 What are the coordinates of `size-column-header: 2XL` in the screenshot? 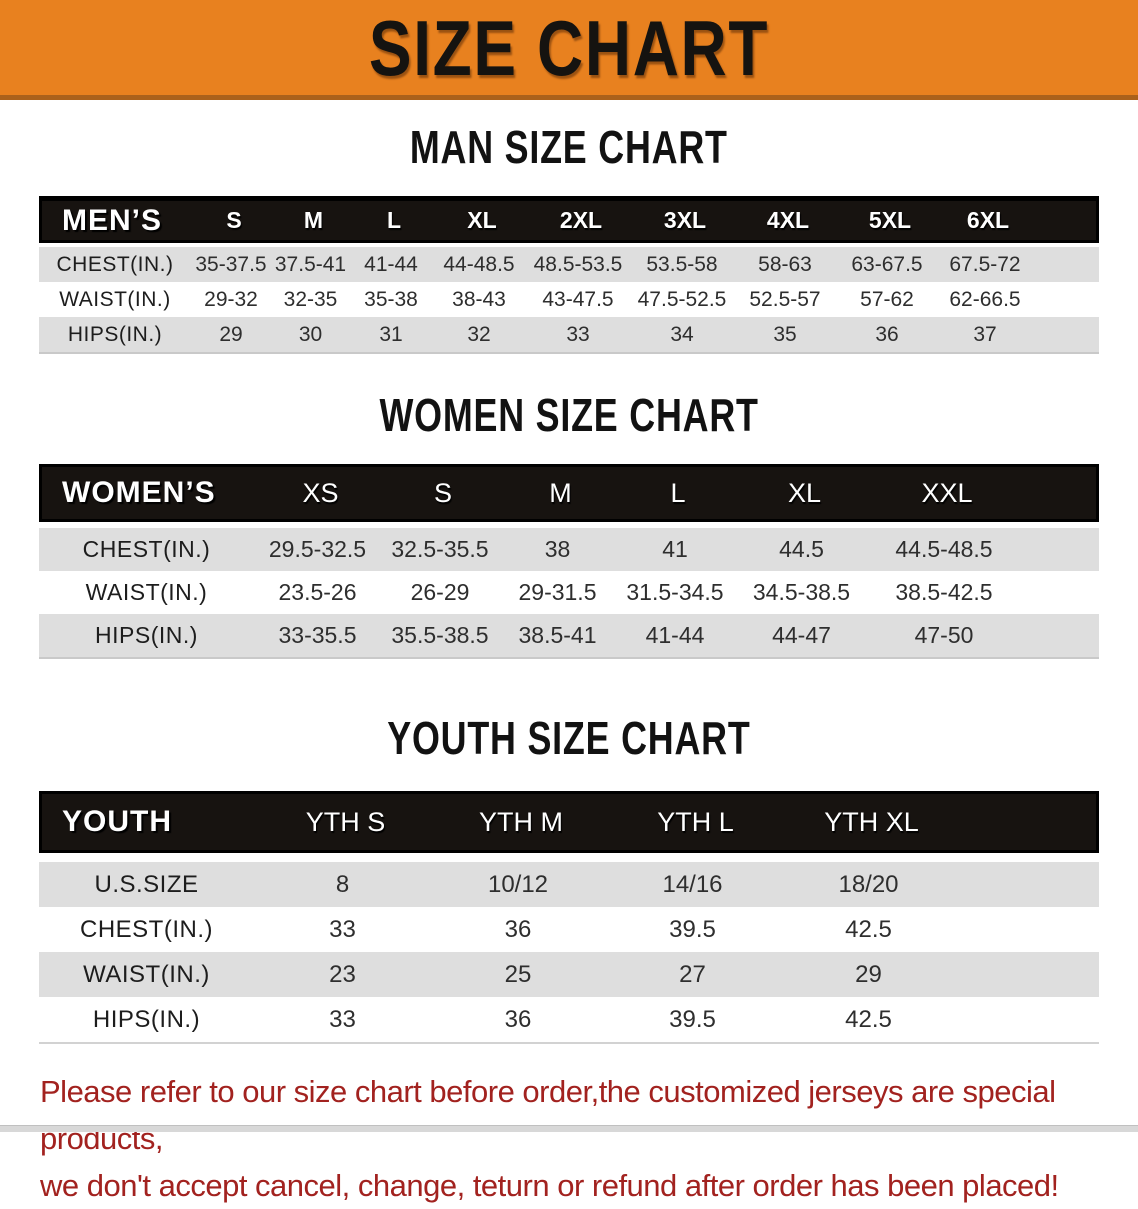 It's located at (581, 220).